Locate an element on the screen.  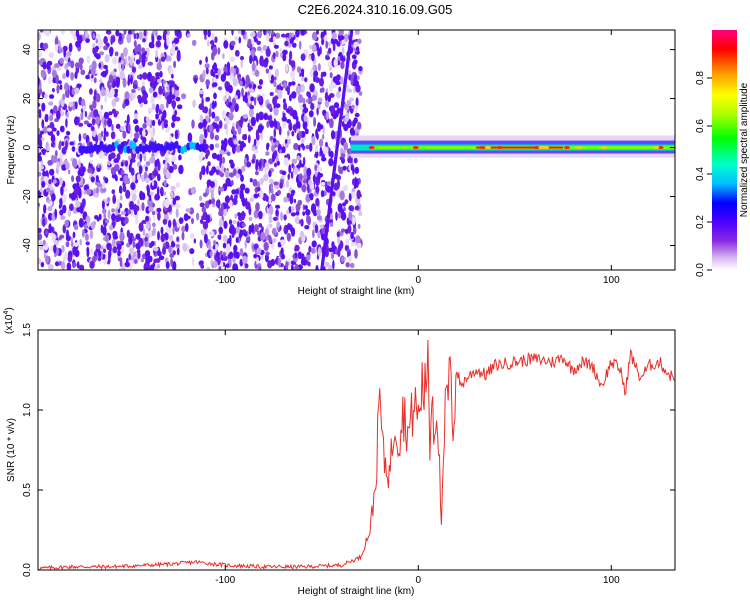
bottom-ytick-label: 0.0 is located at coordinates (27, 570).